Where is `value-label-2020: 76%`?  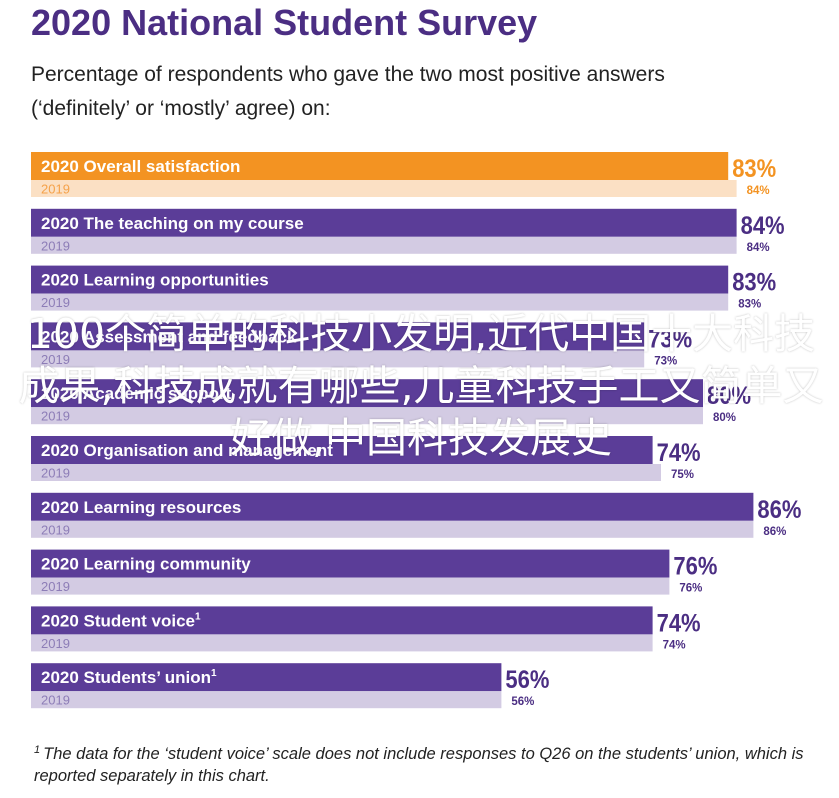
value-label-2020: 76% is located at coordinates (695, 567).